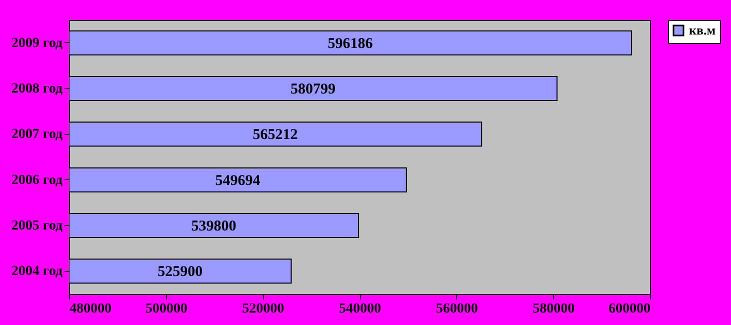 The height and width of the screenshot is (325, 731). Describe the element at coordinates (702, 30) in the screenshot. I see `legend-label: кв.м` at that location.